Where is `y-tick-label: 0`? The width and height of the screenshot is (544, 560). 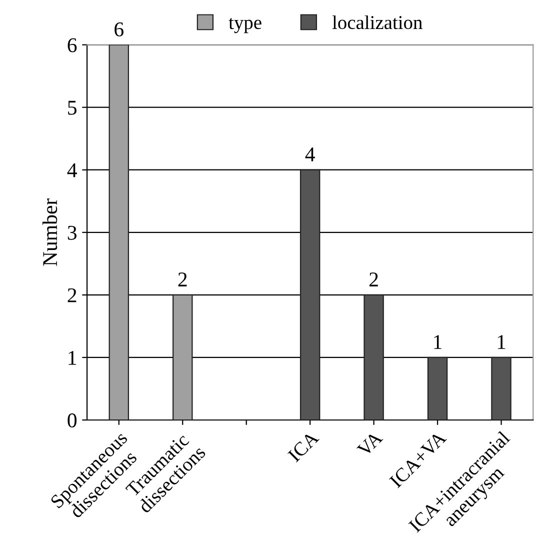
y-tick-label: 0 is located at coordinates (72, 420).